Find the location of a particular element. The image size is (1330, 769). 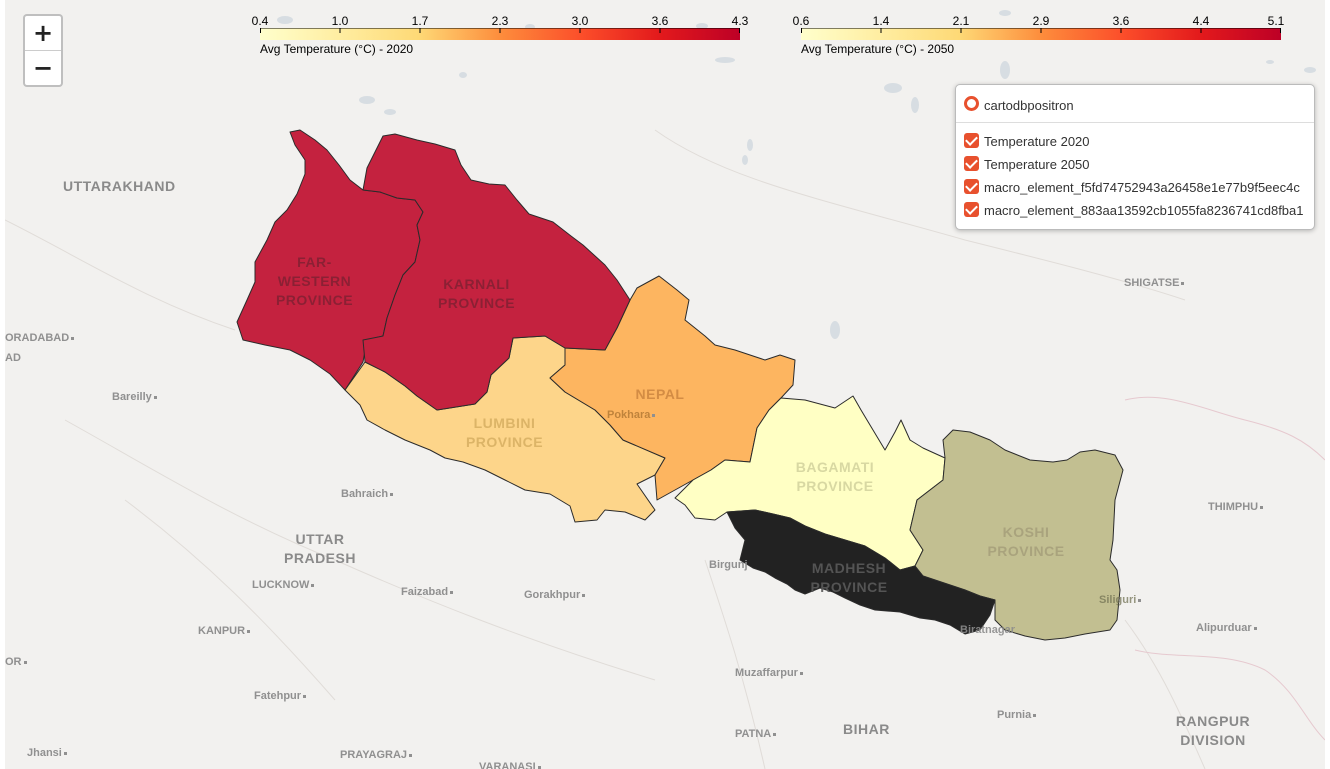

legend-2050-colorbar is located at coordinates (1041, 34).